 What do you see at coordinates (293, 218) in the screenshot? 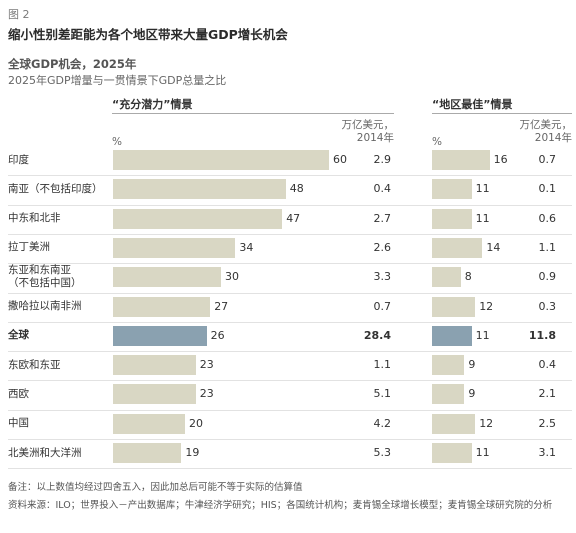
I see `bar-value-label: 47` at bounding box center [293, 218].